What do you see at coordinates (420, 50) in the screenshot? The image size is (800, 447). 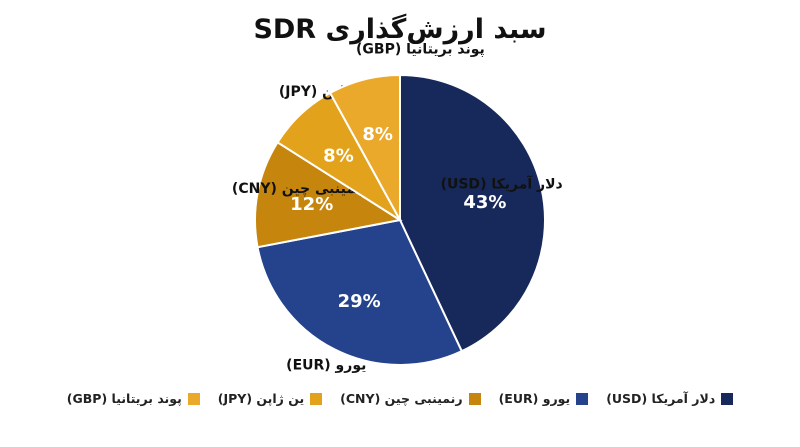 I see `category-label-gbp: پوند بریتانیا (GBP)` at bounding box center [420, 50].